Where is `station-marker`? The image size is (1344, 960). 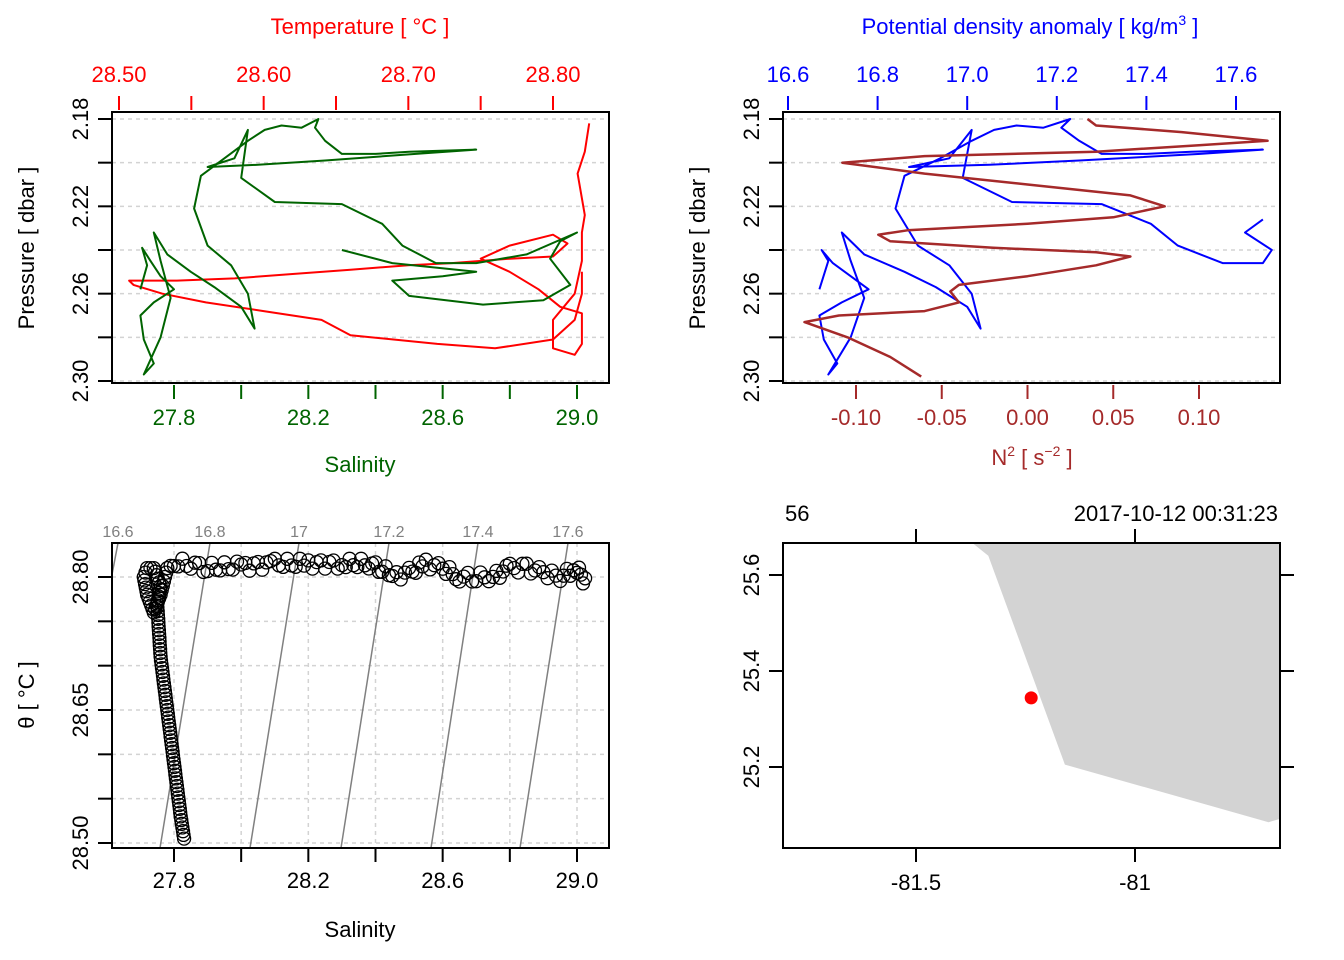
station-marker is located at coordinates (1031, 698).